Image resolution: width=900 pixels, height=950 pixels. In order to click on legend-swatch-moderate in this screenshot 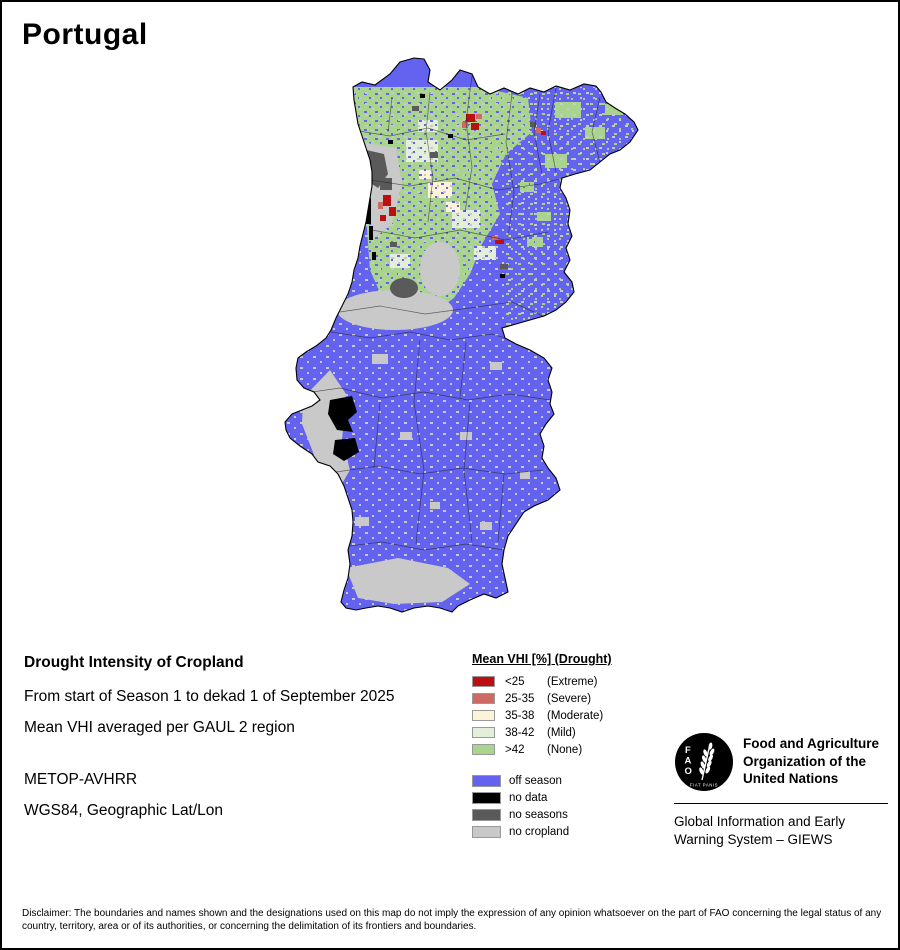, I will do `click(483, 715)`.